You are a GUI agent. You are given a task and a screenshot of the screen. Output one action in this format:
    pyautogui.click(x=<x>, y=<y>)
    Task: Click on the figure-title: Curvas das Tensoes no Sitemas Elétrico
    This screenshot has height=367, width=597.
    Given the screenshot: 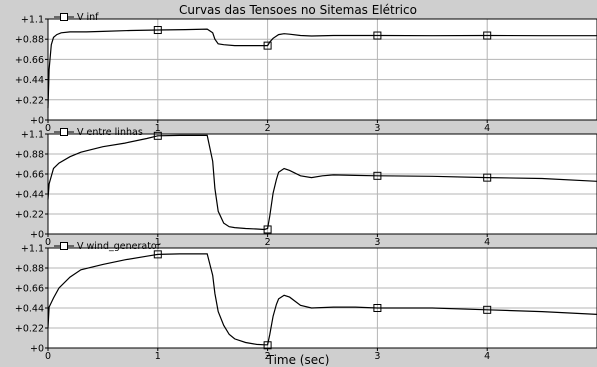 What is the action you would take?
    pyautogui.click(x=298, y=10)
    